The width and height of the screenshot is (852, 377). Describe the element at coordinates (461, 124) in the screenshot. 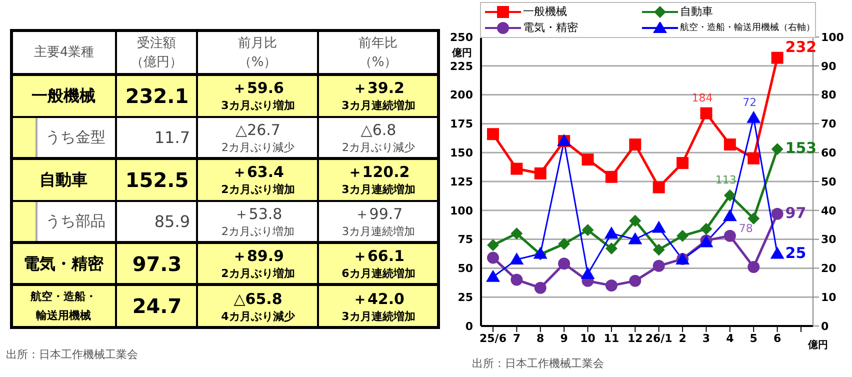

I see `y-tick-label: 175` at that location.